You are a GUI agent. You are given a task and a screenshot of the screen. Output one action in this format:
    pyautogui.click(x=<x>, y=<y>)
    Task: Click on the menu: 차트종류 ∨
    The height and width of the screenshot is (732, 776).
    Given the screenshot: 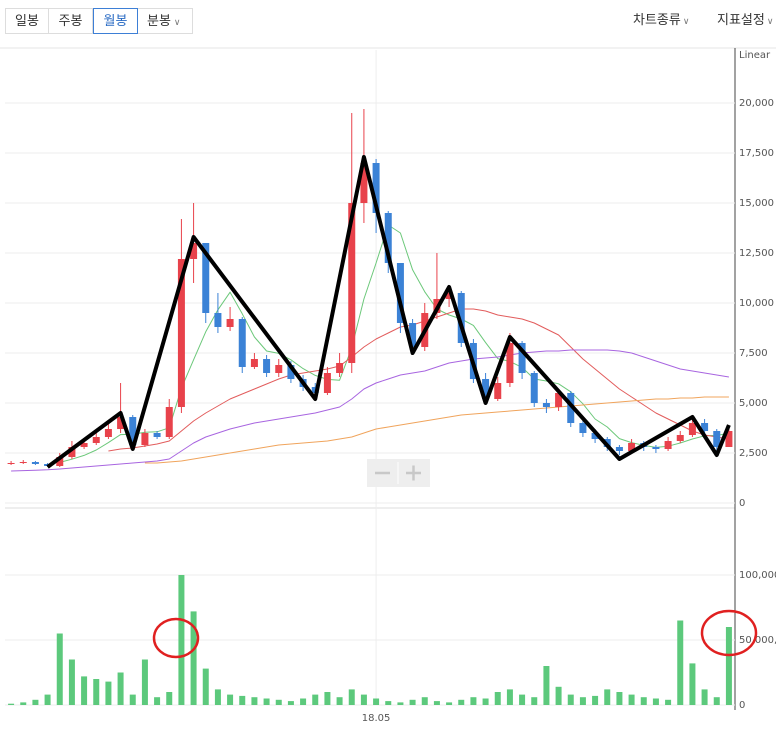 What is the action you would take?
    pyautogui.click(x=661, y=21)
    